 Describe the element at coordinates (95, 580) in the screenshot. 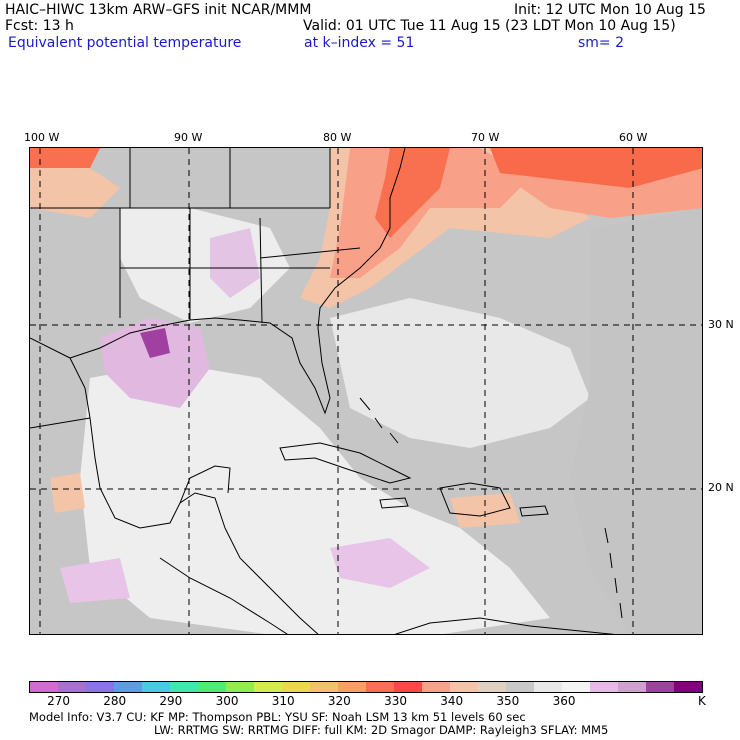

I see `theta-e-low-pacific` at that location.